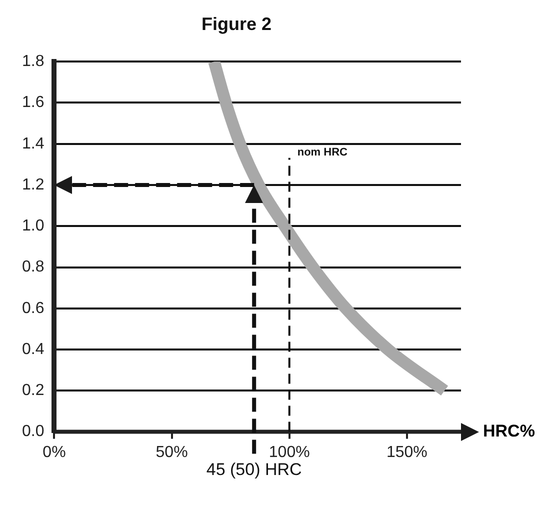 Image resolution: width=544 pixels, height=508 pixels. I want to click on y-tick-label: 1.8, so click(33, 61).